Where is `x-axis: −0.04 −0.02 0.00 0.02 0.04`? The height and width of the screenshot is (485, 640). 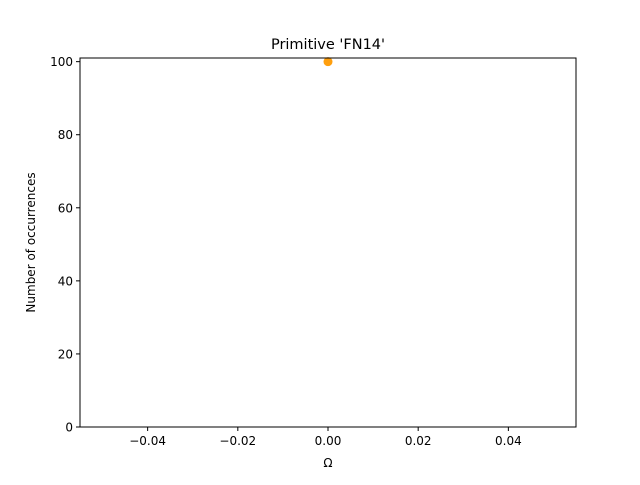
x-axis: −0.04 −0.02 0.00 0.02 0.04 is located at coordinates (325, 437).